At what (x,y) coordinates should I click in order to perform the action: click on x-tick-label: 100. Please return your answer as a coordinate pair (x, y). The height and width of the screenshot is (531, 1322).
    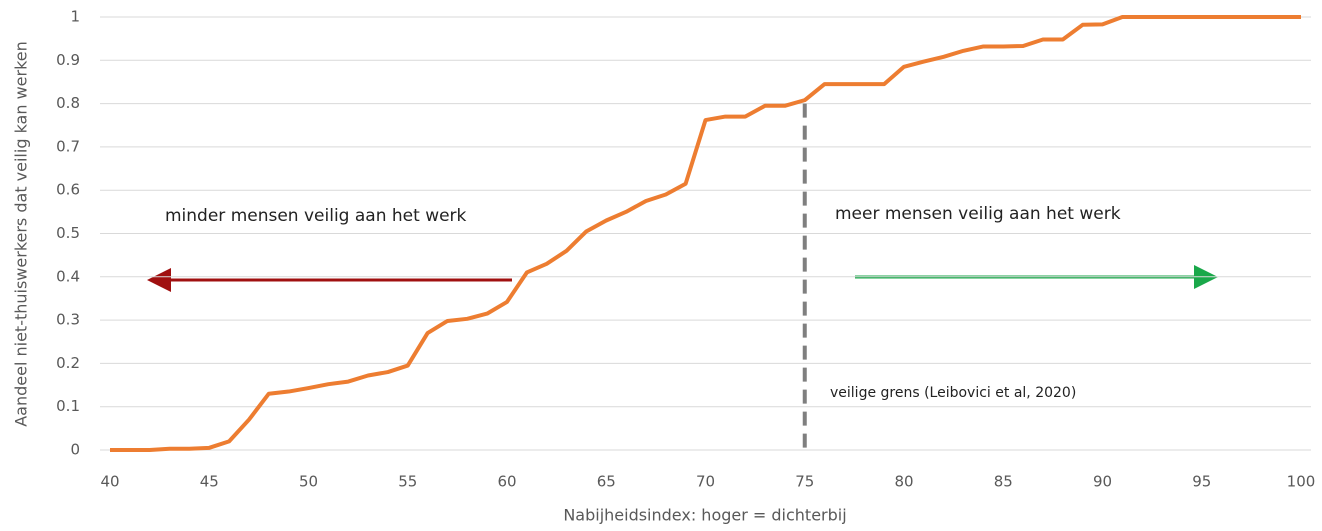
    Looking at the image, I should click on (1301, 482).